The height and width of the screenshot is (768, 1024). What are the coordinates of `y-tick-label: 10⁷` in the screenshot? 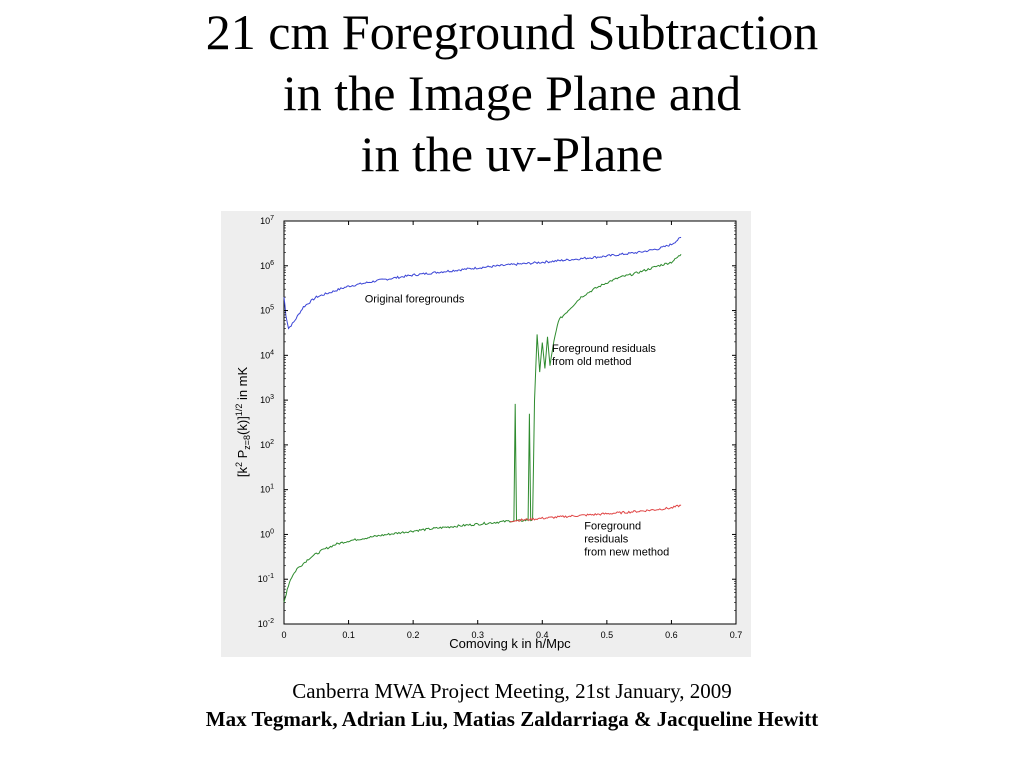 It's located at (267, 220).